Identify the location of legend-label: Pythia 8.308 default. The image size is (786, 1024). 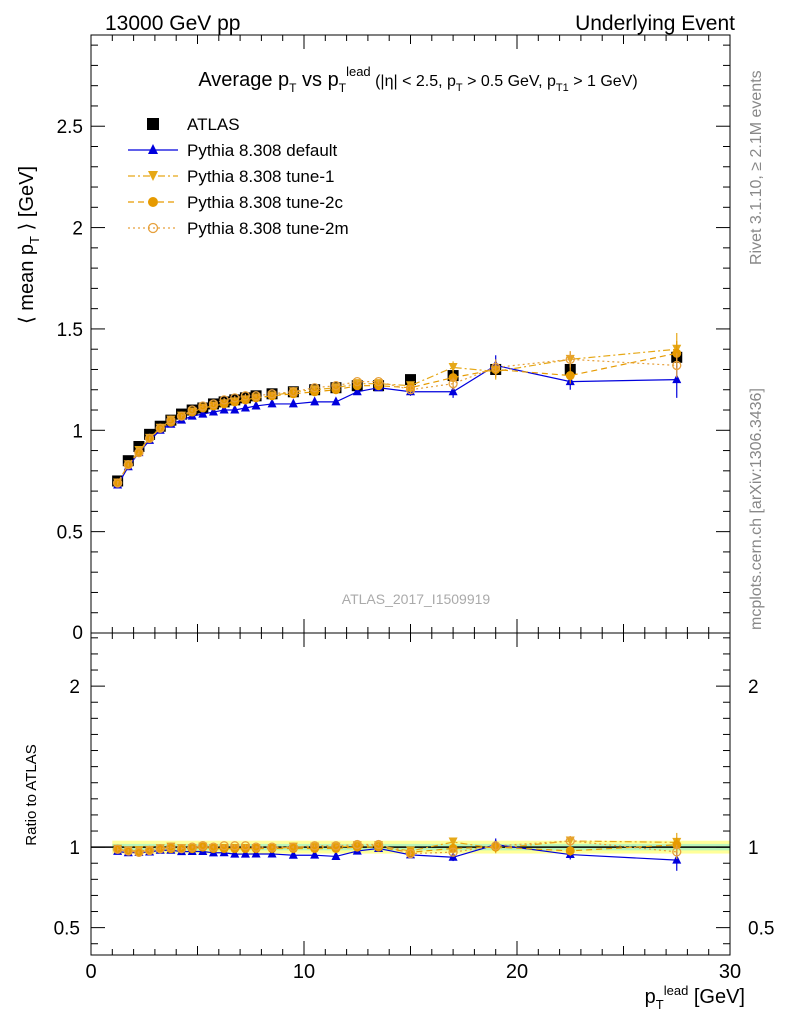
(262, 150).